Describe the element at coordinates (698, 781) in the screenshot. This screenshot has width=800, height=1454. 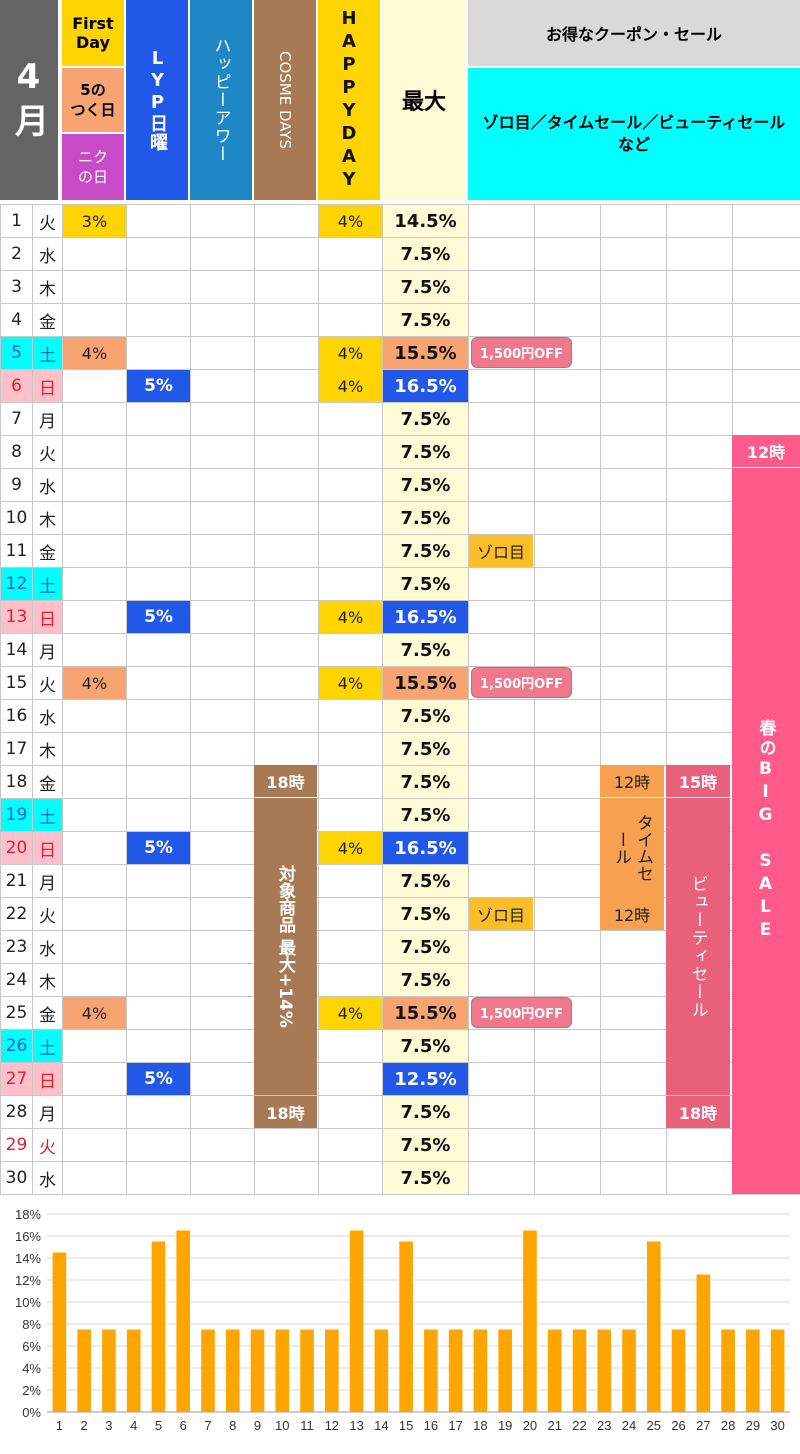
I see `beauty-sale-start: 15時` at that location.